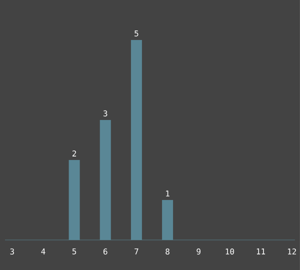  What do you see at coordinates (43, 251) in the screenshot?
I see `x-tick-label: 4` at bounding box center [43, 251].